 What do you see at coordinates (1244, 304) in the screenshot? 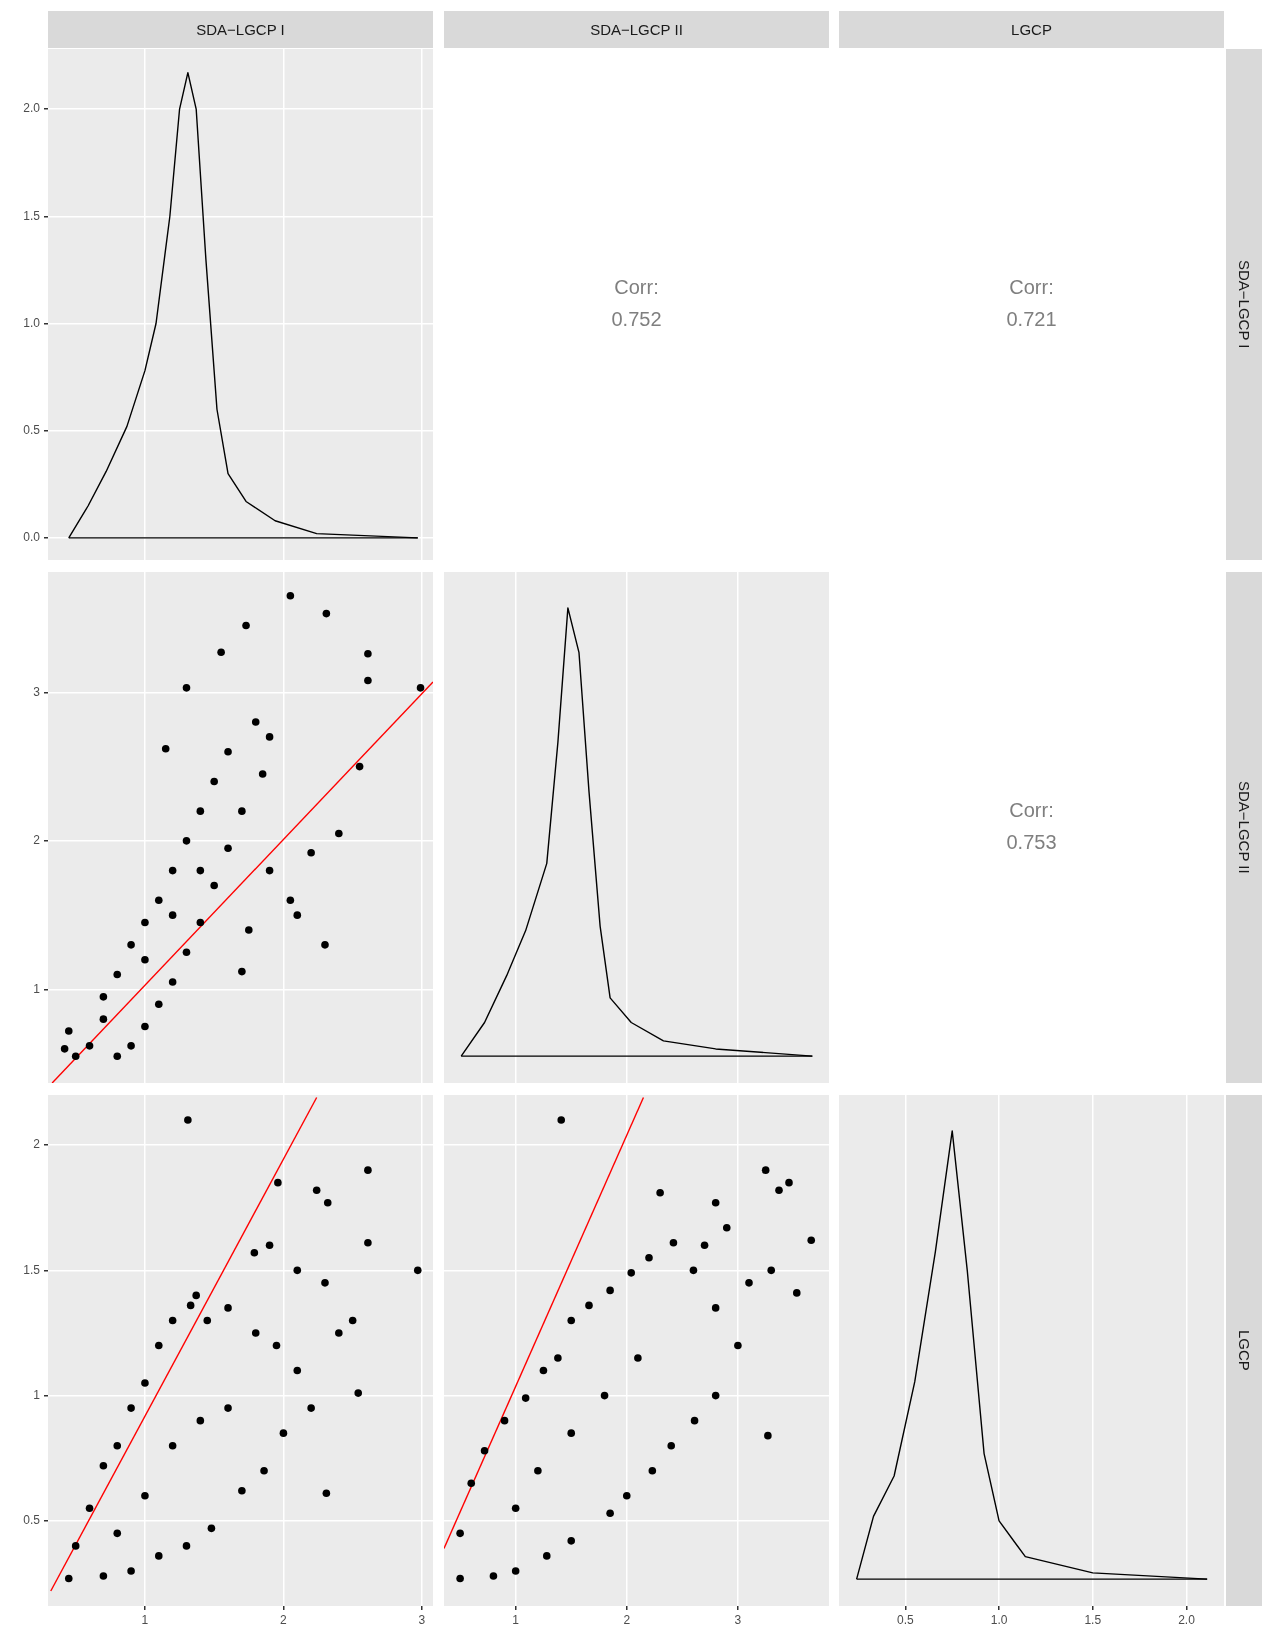
I see `text: SDA−LGCP I` at bounding box center [1244, 304].